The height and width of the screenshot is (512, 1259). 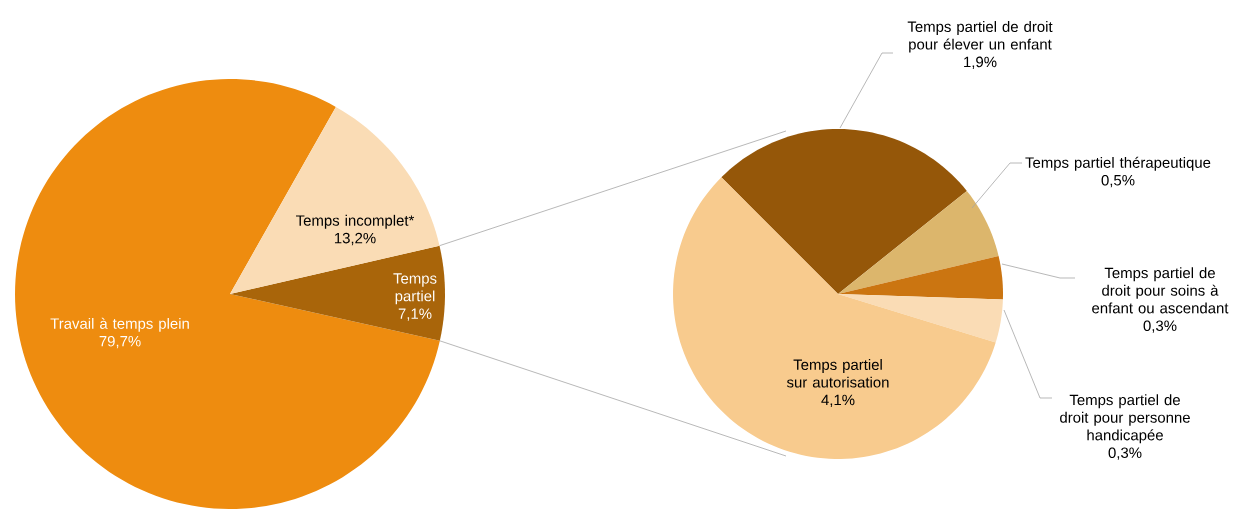 What do you see at coordinates (1118, 181) in the screenshot?
I see `data-label: 0,5%` at bounding box center [1118, 181].